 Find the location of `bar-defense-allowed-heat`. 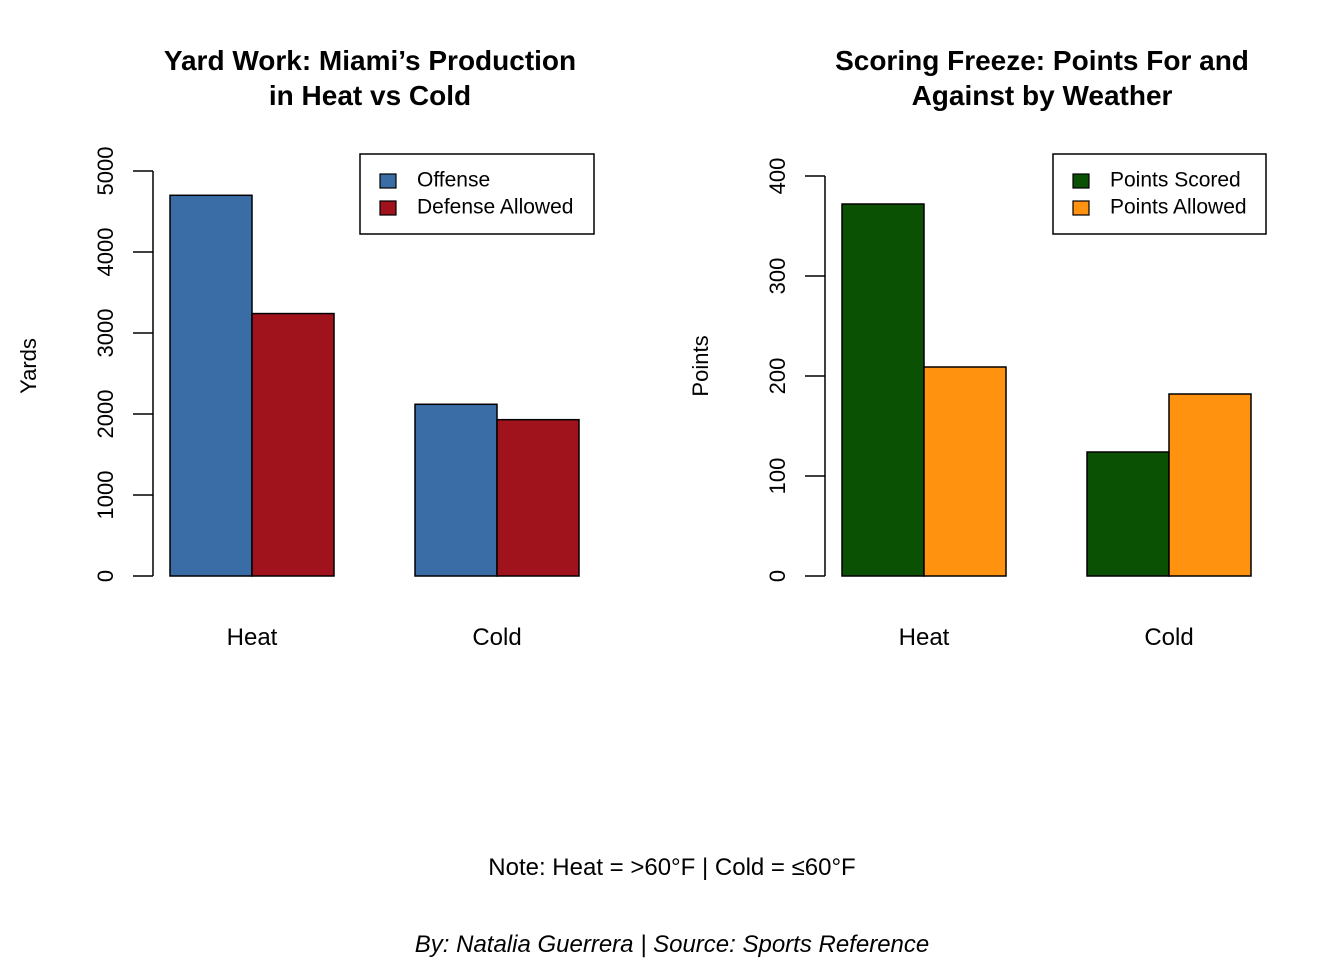

bar-defense-allowed-heat is located at coordinates (293, 444).